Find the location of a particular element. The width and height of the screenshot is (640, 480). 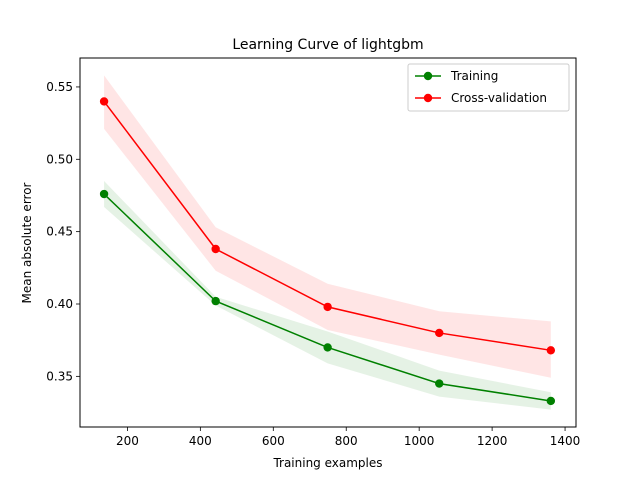

legend-box is located at coordinates (488, 87).